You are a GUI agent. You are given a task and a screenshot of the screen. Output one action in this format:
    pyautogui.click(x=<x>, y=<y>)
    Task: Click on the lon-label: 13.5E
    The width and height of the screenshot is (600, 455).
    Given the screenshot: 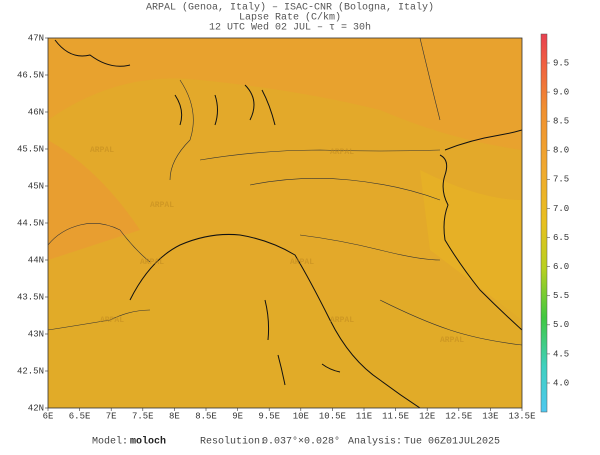 What is the action you would take?
    pyautogui.click(x=521, y=416)
    